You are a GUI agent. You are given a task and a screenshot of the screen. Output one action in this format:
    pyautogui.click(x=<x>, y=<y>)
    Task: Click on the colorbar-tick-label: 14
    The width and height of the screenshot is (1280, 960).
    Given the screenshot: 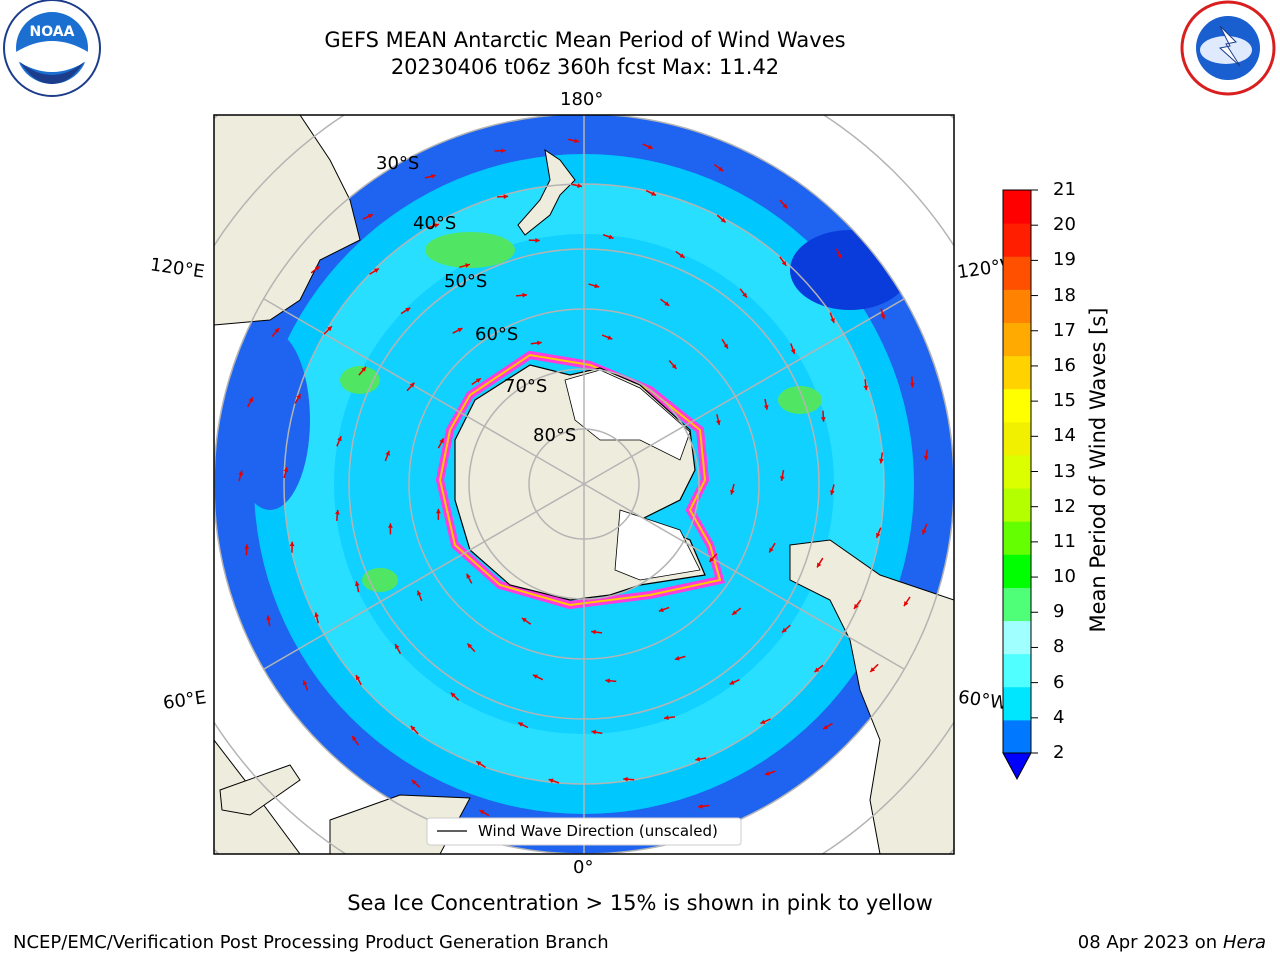 What is the action you would take?
    pyautogui.click(x=1064, y=436)
    